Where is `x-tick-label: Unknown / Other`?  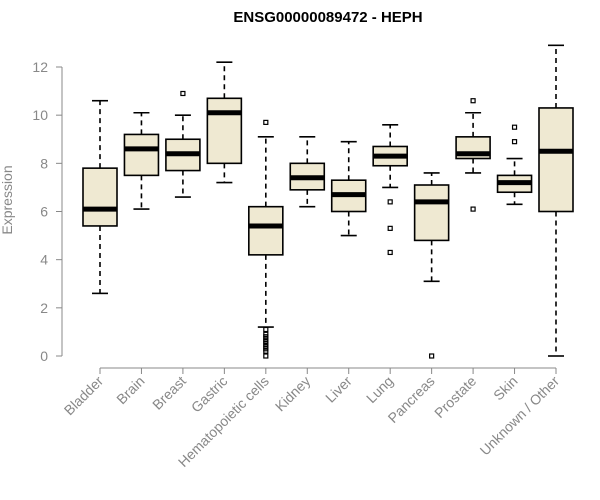
x-tick-label: Unknown / Other is located at coordinates (520, 416).